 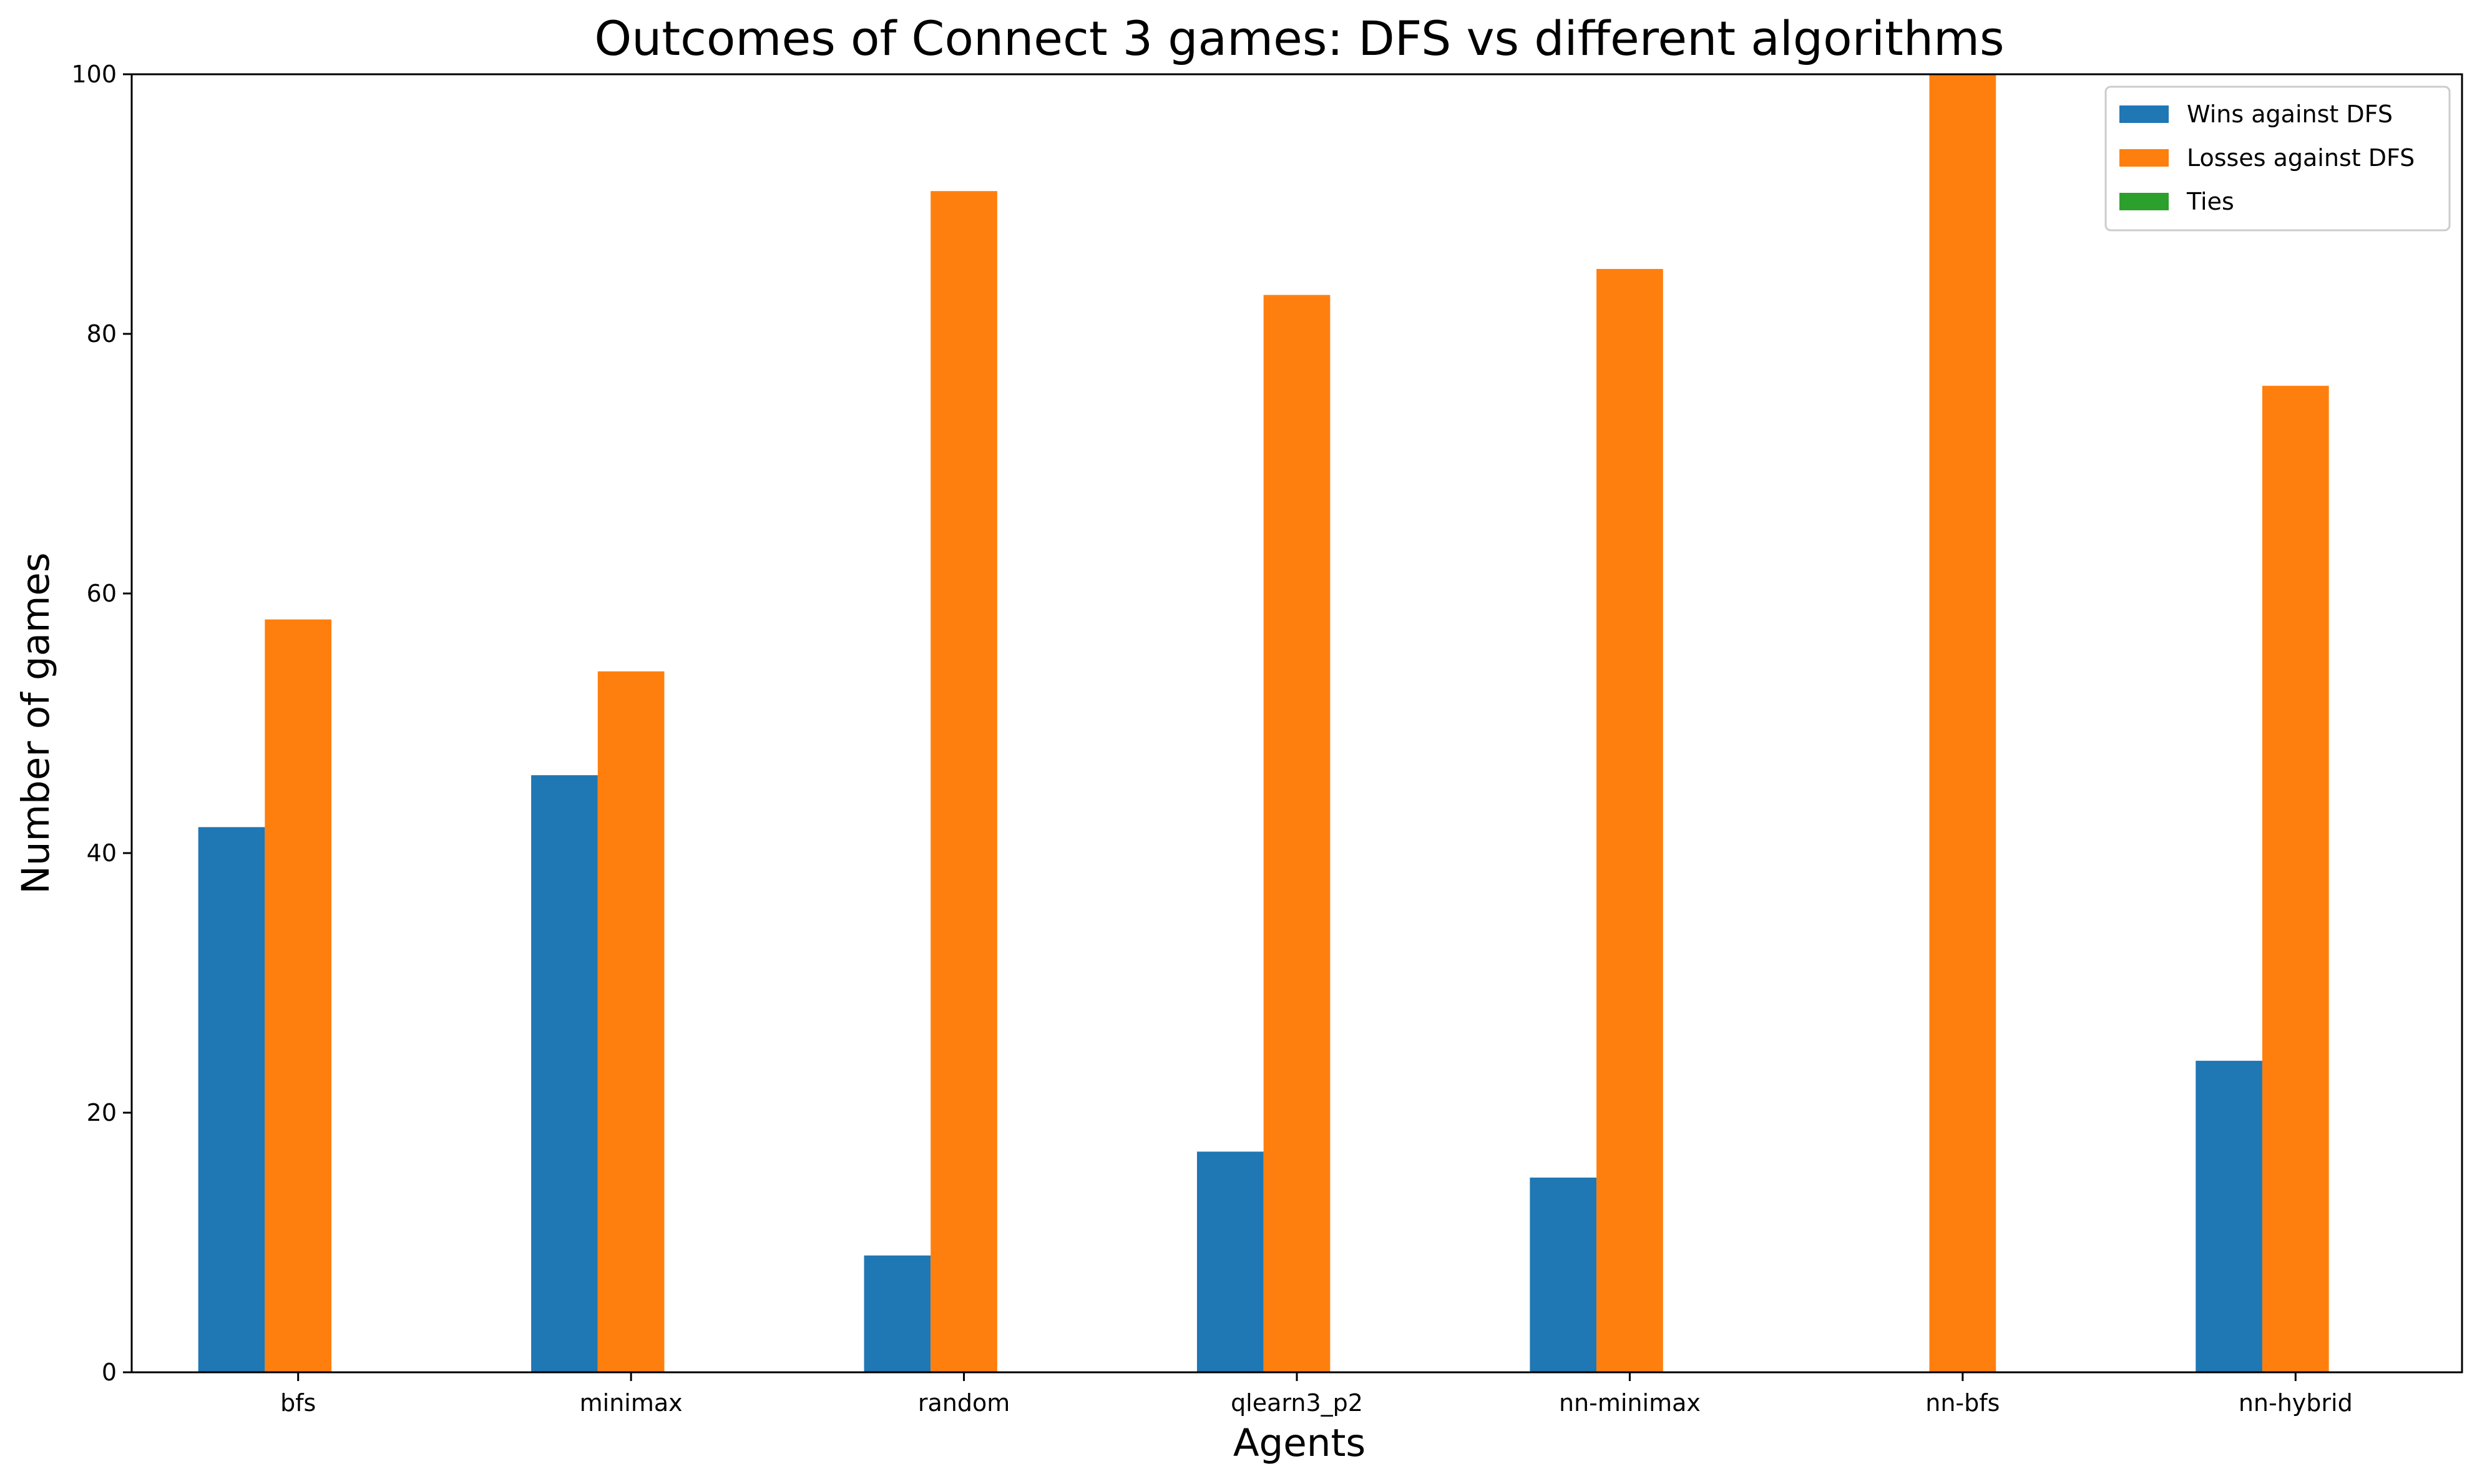 I want to click on legend-entry: Wins against DFS, so click(x=2290, y=114).